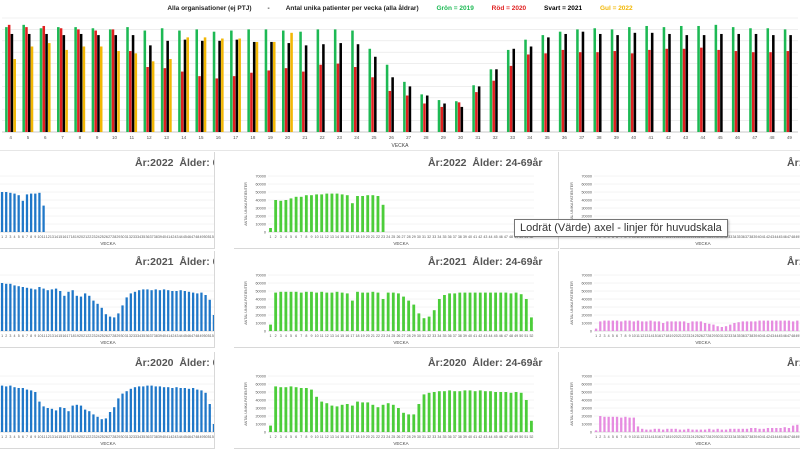 The width and height of the screenshot is (800, 450). Describe the element at coordinates (174, 363) in the screenshot. I see `panel-title: År:2020 Ålder: 0-23år` at that location.